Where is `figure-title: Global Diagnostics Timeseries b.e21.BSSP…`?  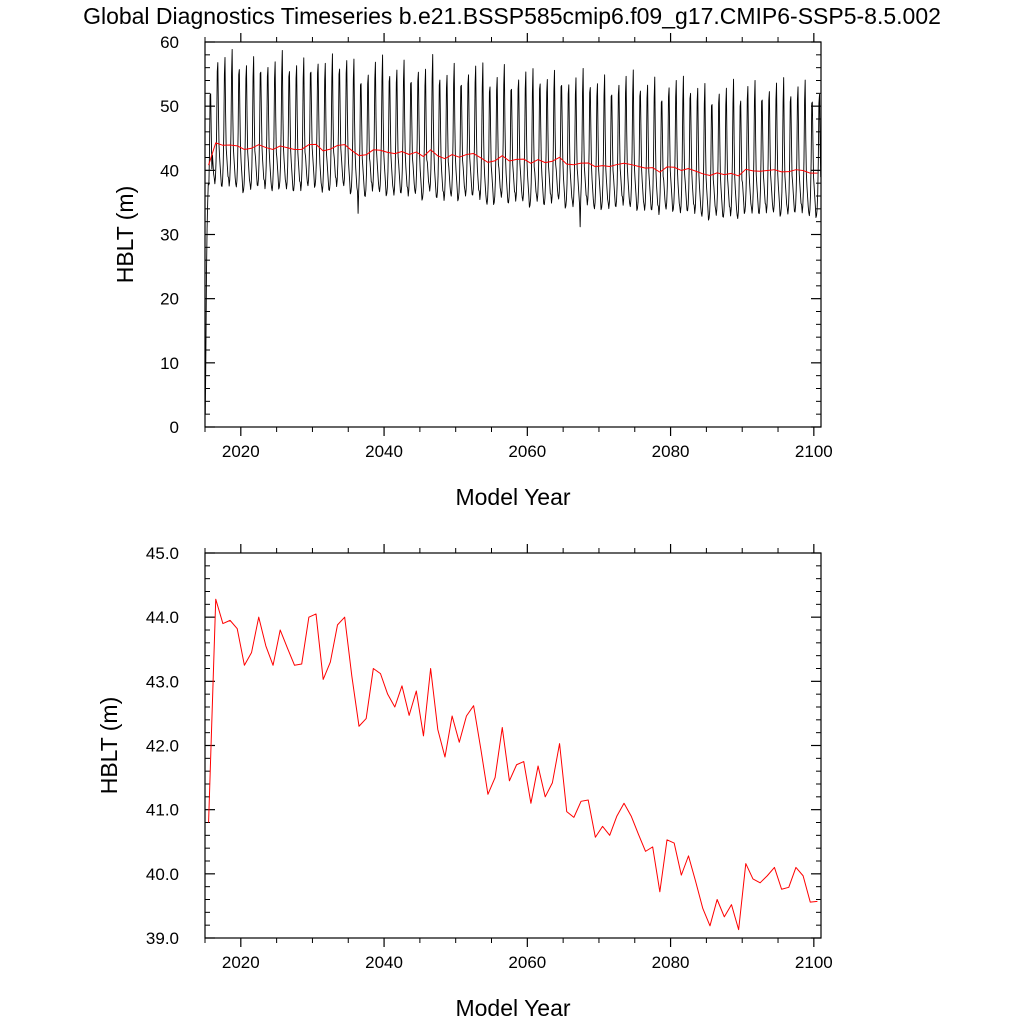
figure-title: Global Diagnostics Timeseries b.e21.BSSP… is located at coordinates (512, 16).